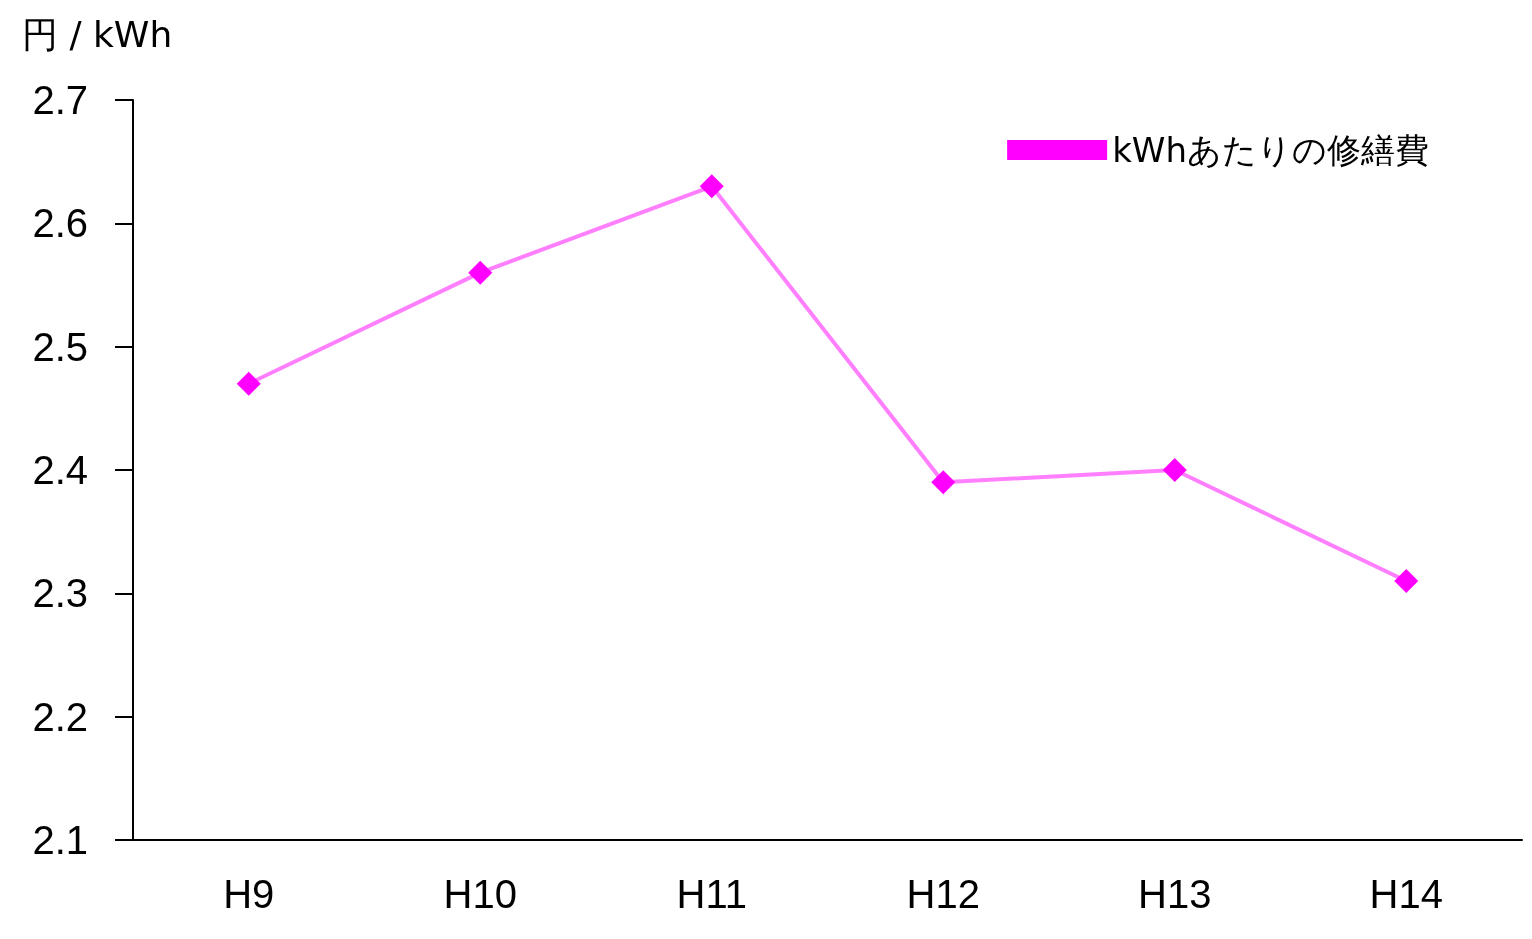 The height and width of the screenshot is (939, 1532). I want to click on x-tick-label: H13, so click(1175, 894).